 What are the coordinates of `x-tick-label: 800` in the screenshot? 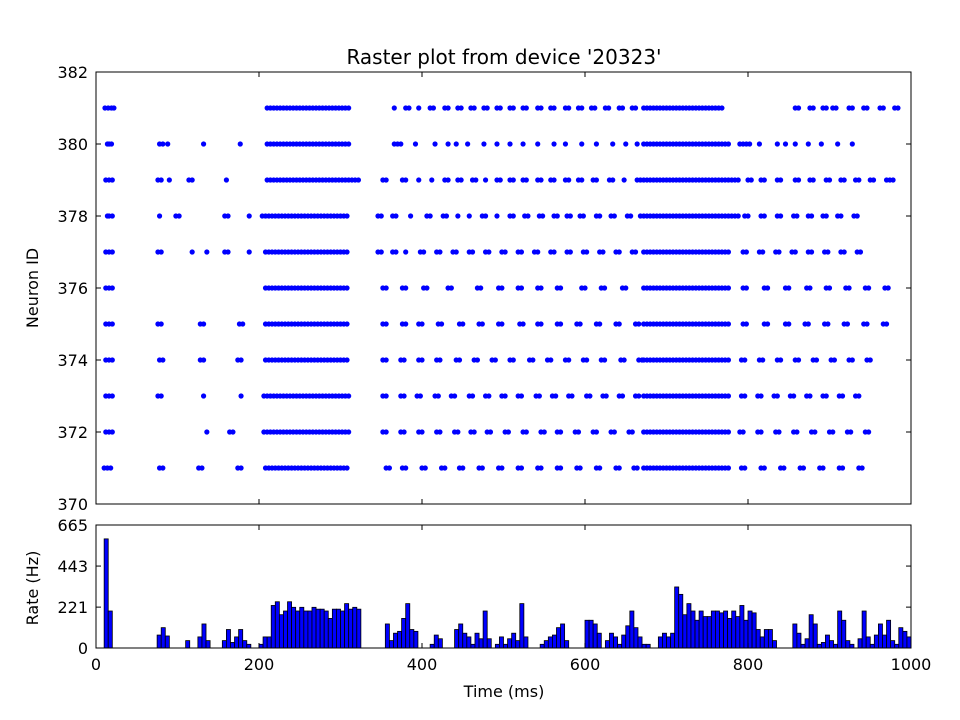 It's located at (748, 664).